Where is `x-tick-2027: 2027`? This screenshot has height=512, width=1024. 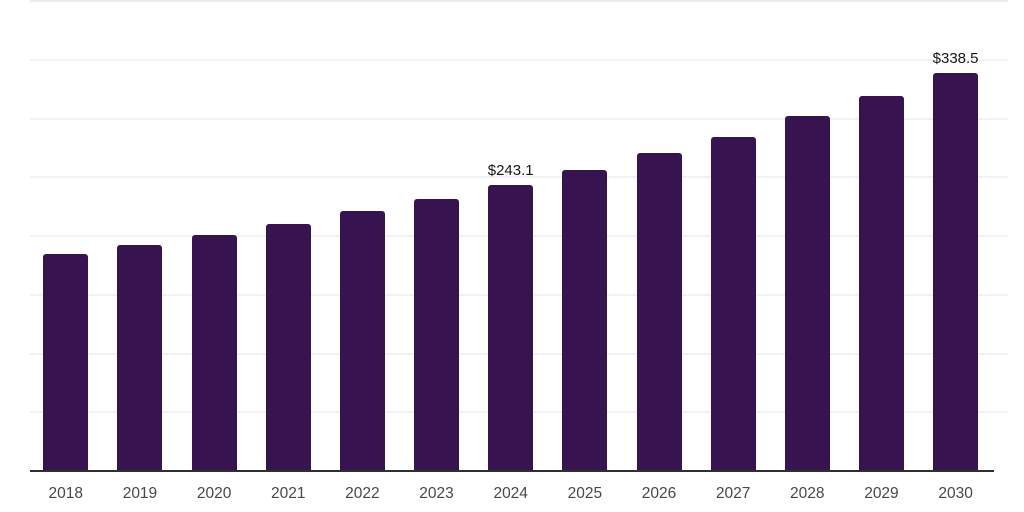 x-tick-2027: 2027 is located at coordinates (733, 493).